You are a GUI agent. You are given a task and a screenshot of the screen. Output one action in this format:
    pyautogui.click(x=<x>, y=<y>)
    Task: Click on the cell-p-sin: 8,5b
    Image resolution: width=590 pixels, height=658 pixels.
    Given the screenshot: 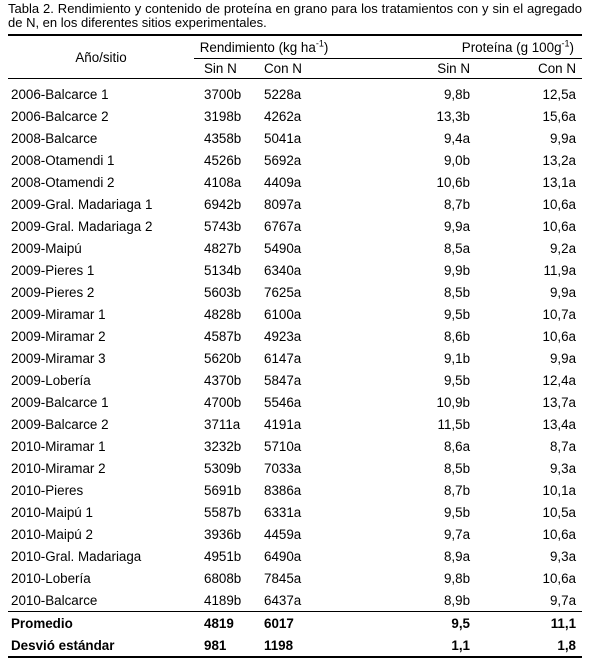 What is the action you would take?
    pyautogui.click(x=457, y=468)
    